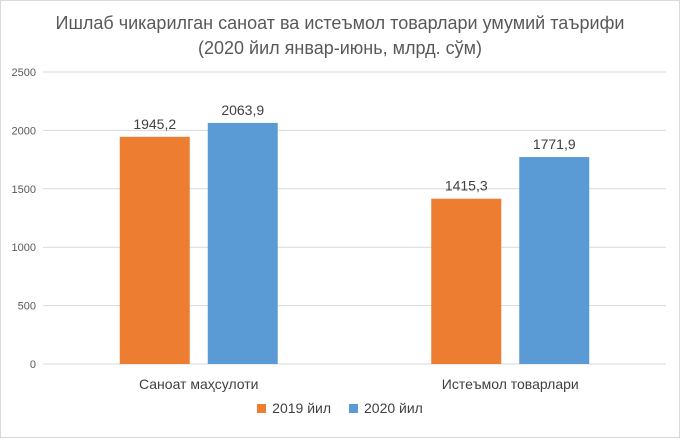  I want to click on legend-item-2020: 2020 йил, so click(386, 408).